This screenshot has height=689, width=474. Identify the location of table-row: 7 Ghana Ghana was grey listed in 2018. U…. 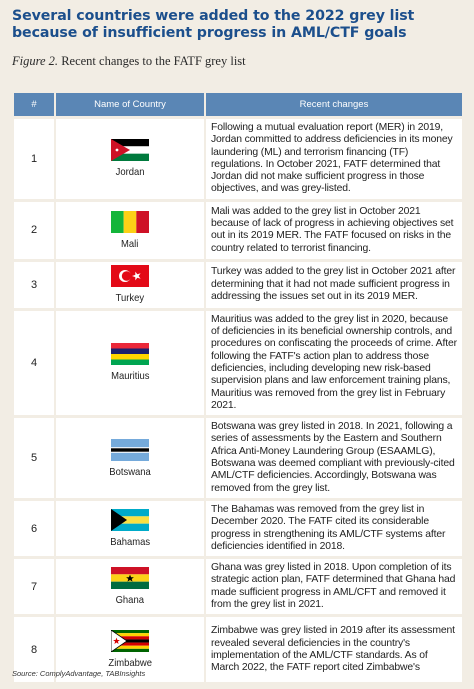
(238, 587).